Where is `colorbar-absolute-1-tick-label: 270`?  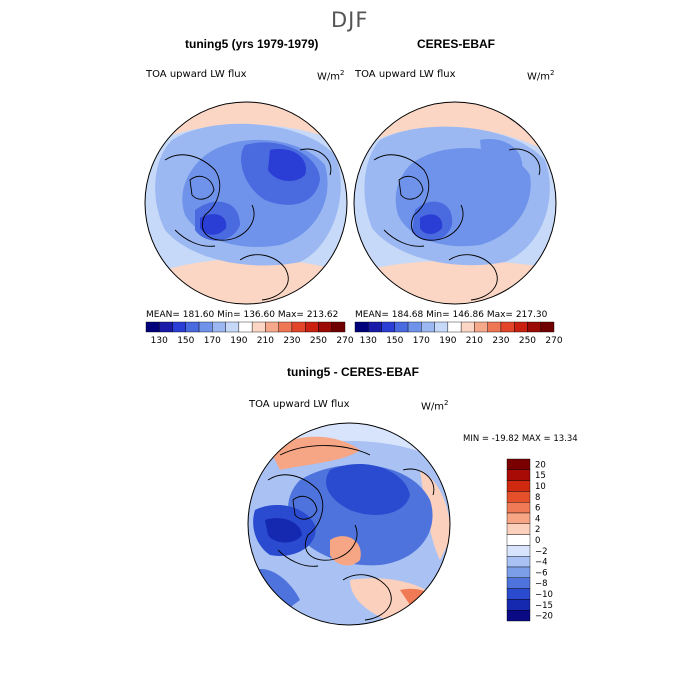
colorbar-absolute-1-tick-label: 270 is located at coordinates (344, 341).